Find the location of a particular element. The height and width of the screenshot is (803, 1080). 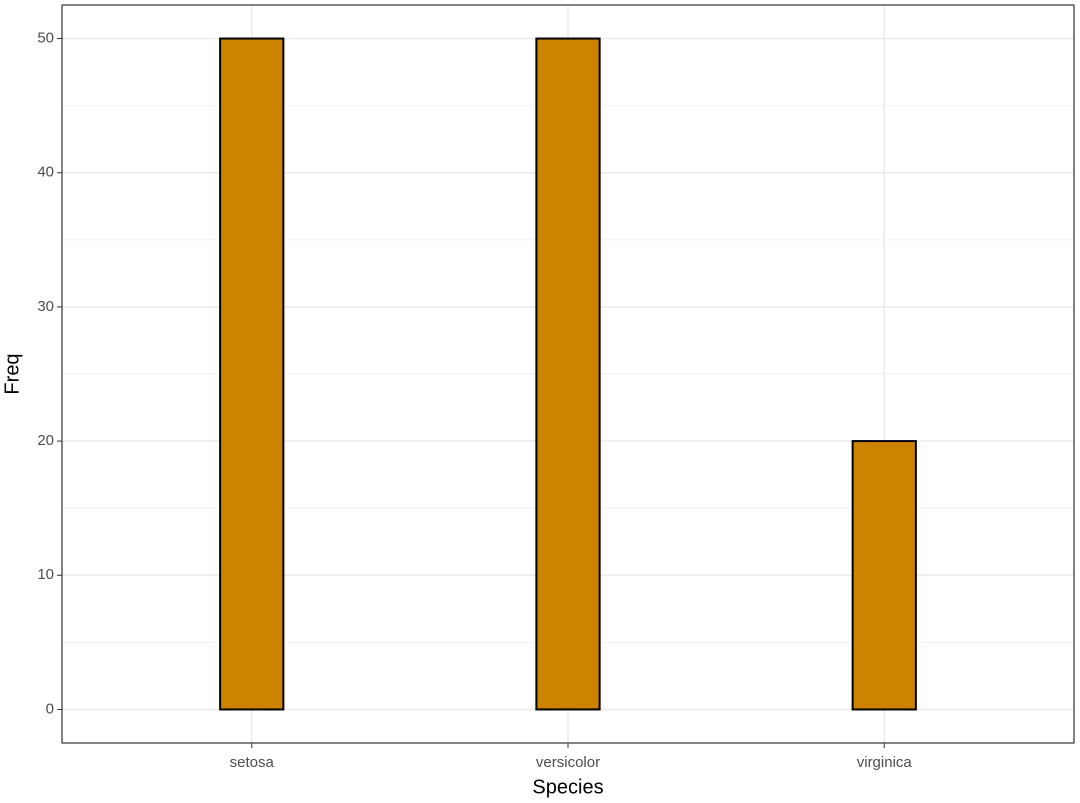

y-tick-label: 20 is located at coordinates (45, 440).